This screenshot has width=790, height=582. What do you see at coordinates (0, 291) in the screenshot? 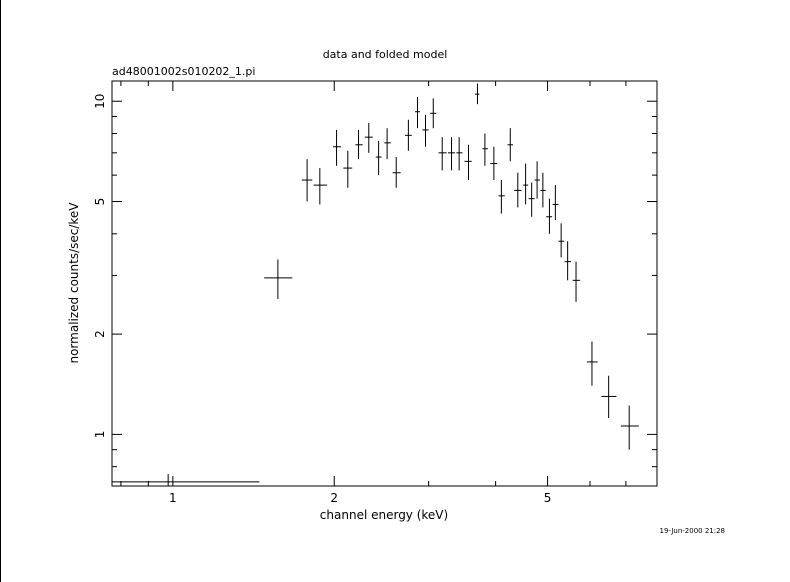
I see `window-left-border` at bounding box center [0, 291].